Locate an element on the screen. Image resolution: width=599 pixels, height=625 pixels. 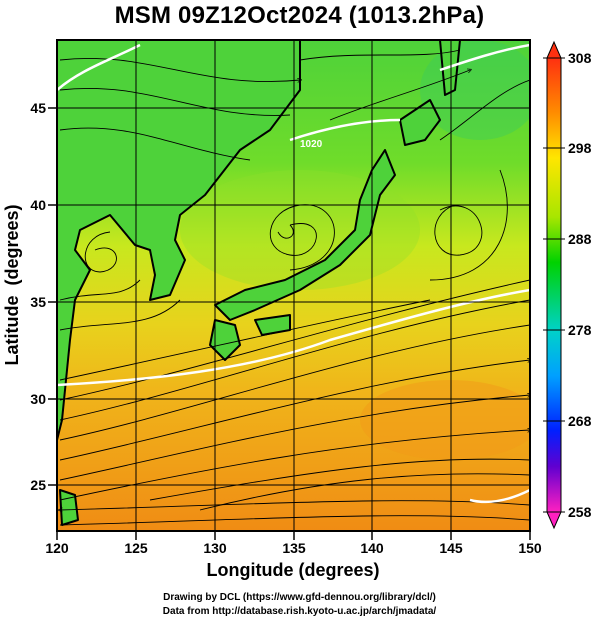
colorbar-tick-308: 308 is located at coordinates (580, 58).